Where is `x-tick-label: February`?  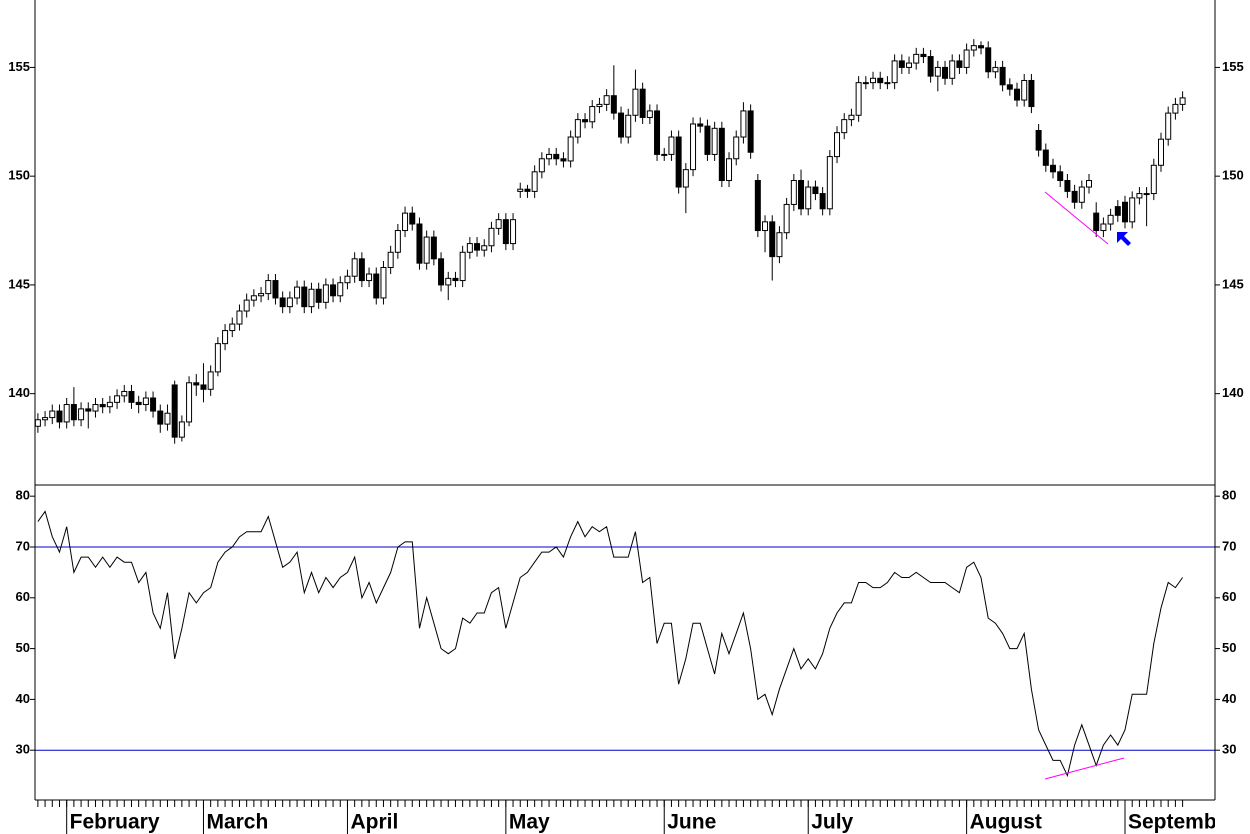
x-tick-label: February is located at coordinates (115, 822).